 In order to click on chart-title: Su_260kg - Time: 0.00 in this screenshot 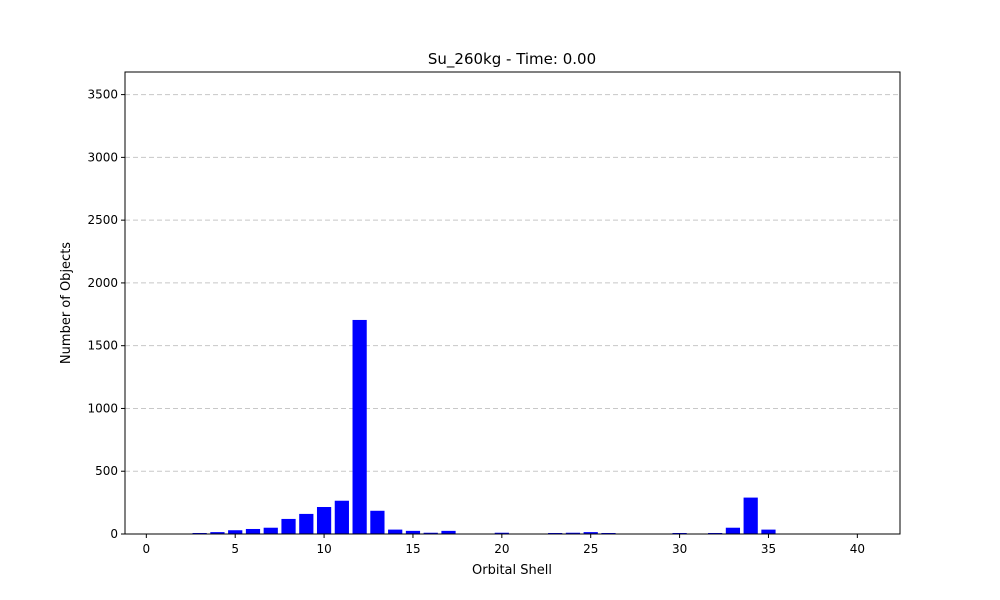, I will do `click(512, 59)`.